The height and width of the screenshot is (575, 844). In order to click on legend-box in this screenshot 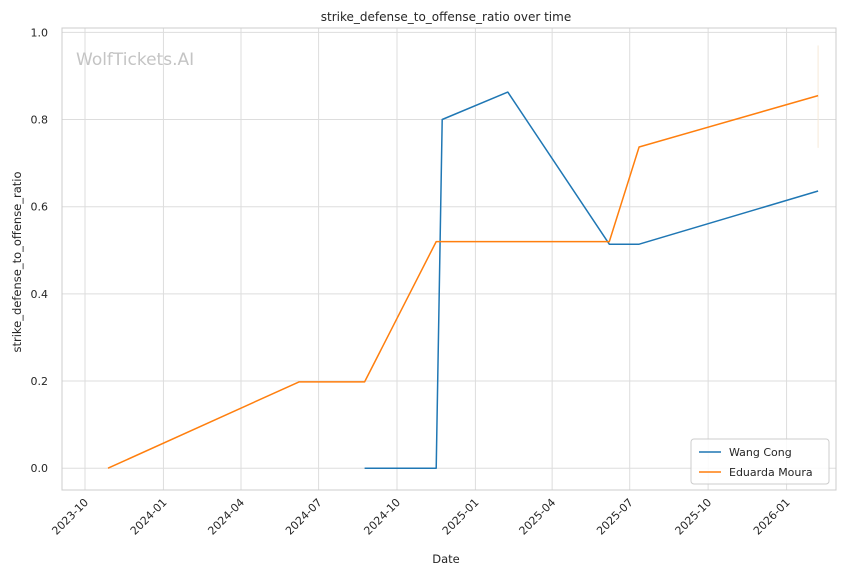, I will do `click(760, 461)`.